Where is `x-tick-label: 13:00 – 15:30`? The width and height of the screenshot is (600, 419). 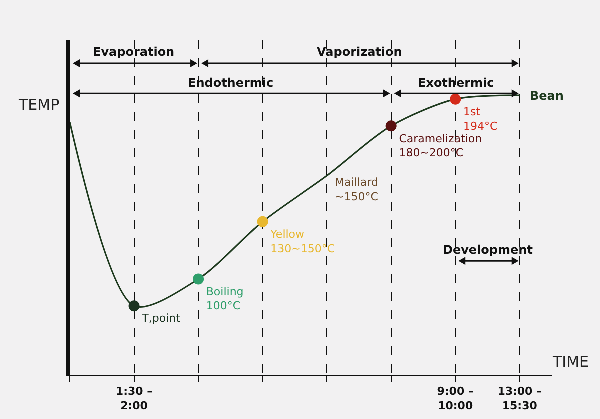
x-tick-label: 13:00 – 15:30 is located at coordinates (520, 398).